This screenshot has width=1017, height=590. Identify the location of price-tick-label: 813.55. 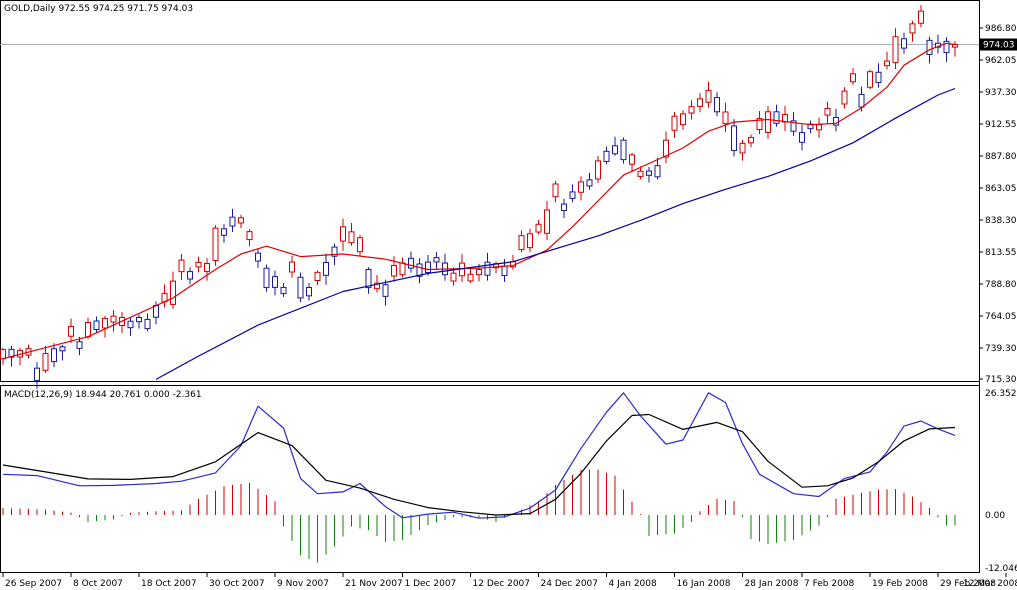
(1001, 253).